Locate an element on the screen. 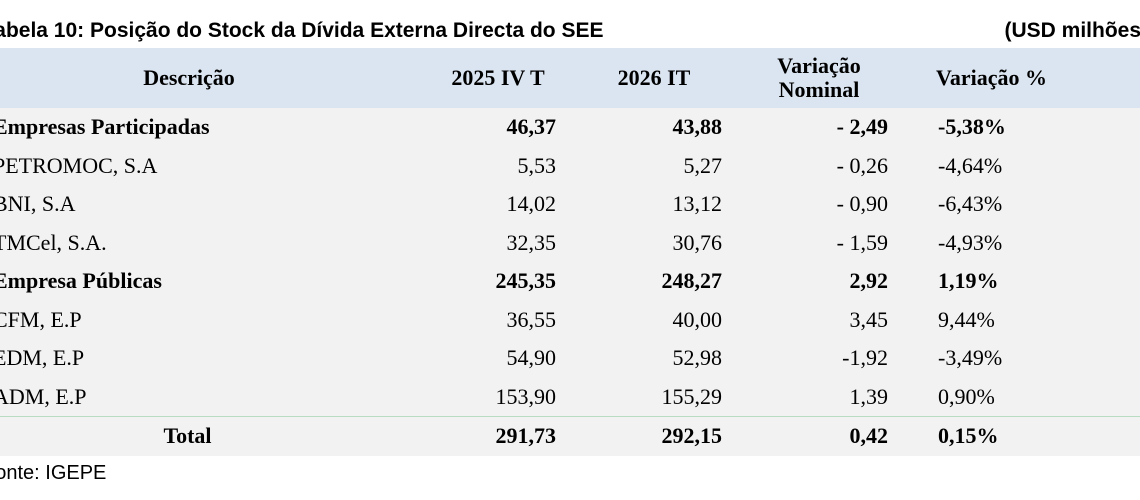 Image resolution: width=1140 pixels, height=500 pixels. row-variacao-pct: 0,90% is located at coordinates (966, 396).